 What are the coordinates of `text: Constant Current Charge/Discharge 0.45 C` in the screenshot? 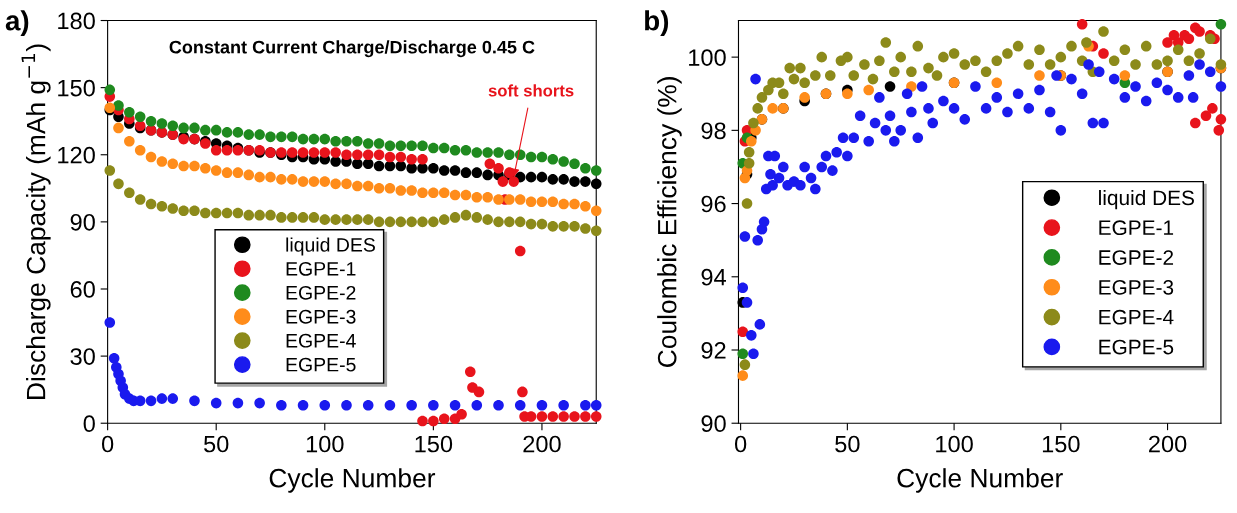 It's located at (352, 49).